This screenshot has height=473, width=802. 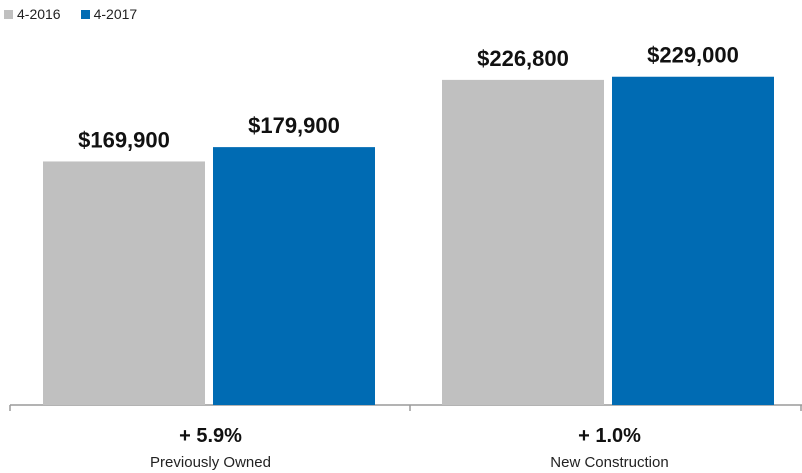 I want to click on value-label-1-1: $229,000, so click(x=693, y=55).